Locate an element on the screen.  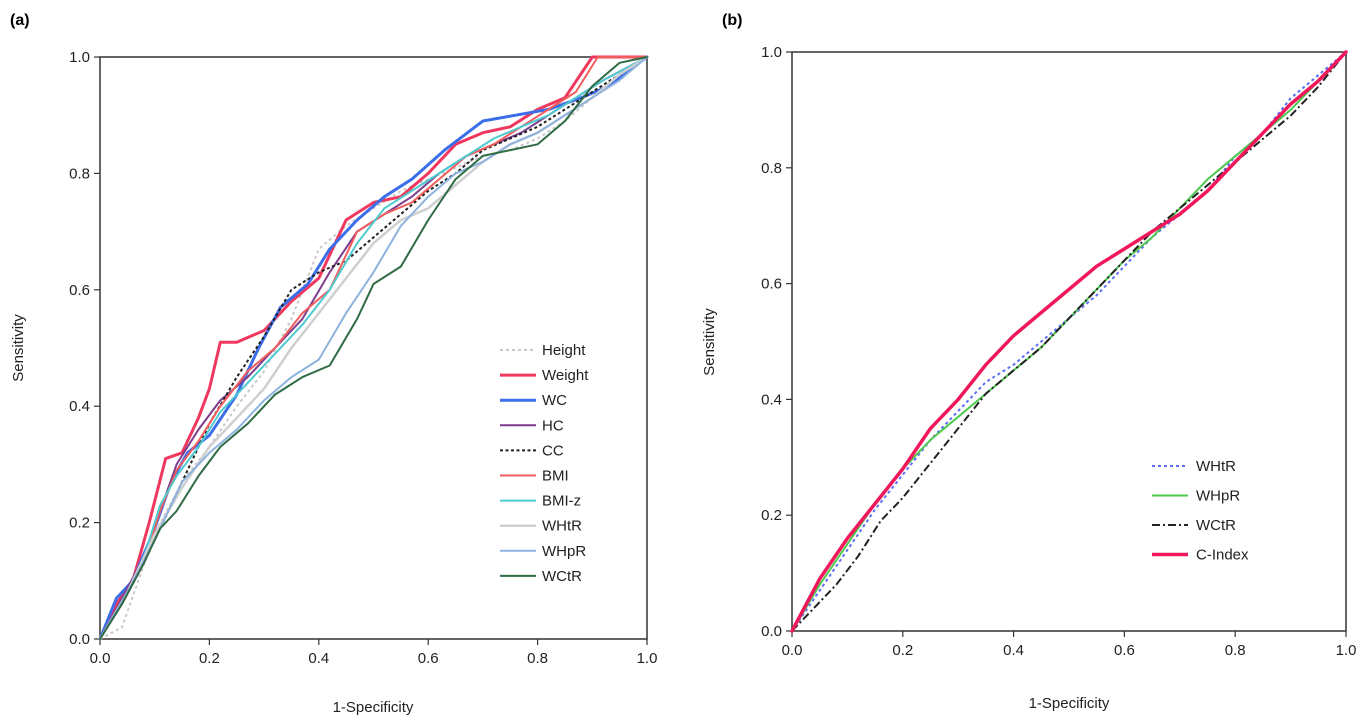
panel-b-label: (b) is located at coordinates (732, 20).